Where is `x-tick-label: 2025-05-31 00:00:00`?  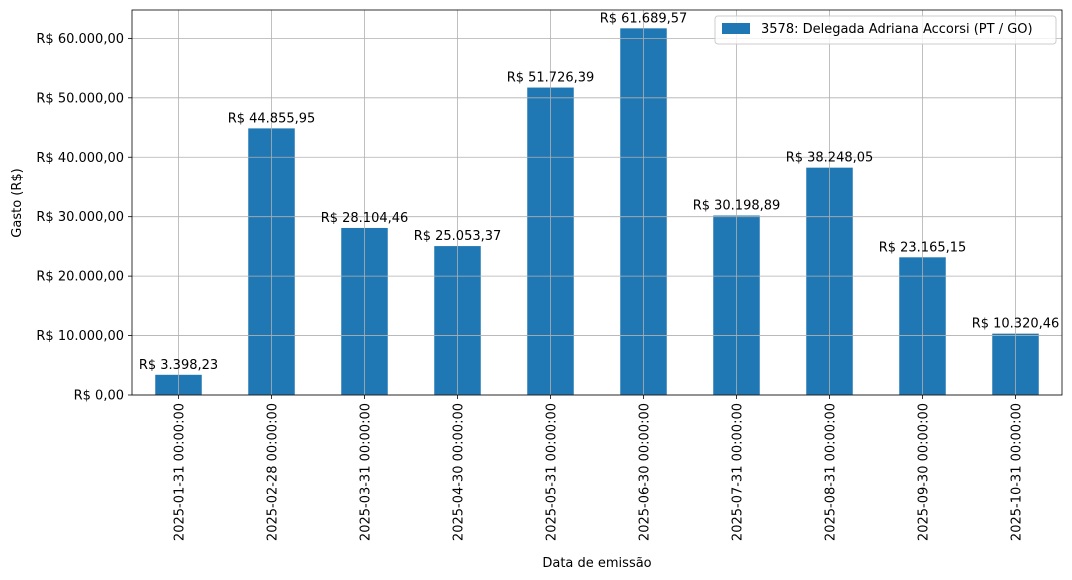 x-tick-label: 2025-05-31 00:00:00 is located at coordinates (552, 472).